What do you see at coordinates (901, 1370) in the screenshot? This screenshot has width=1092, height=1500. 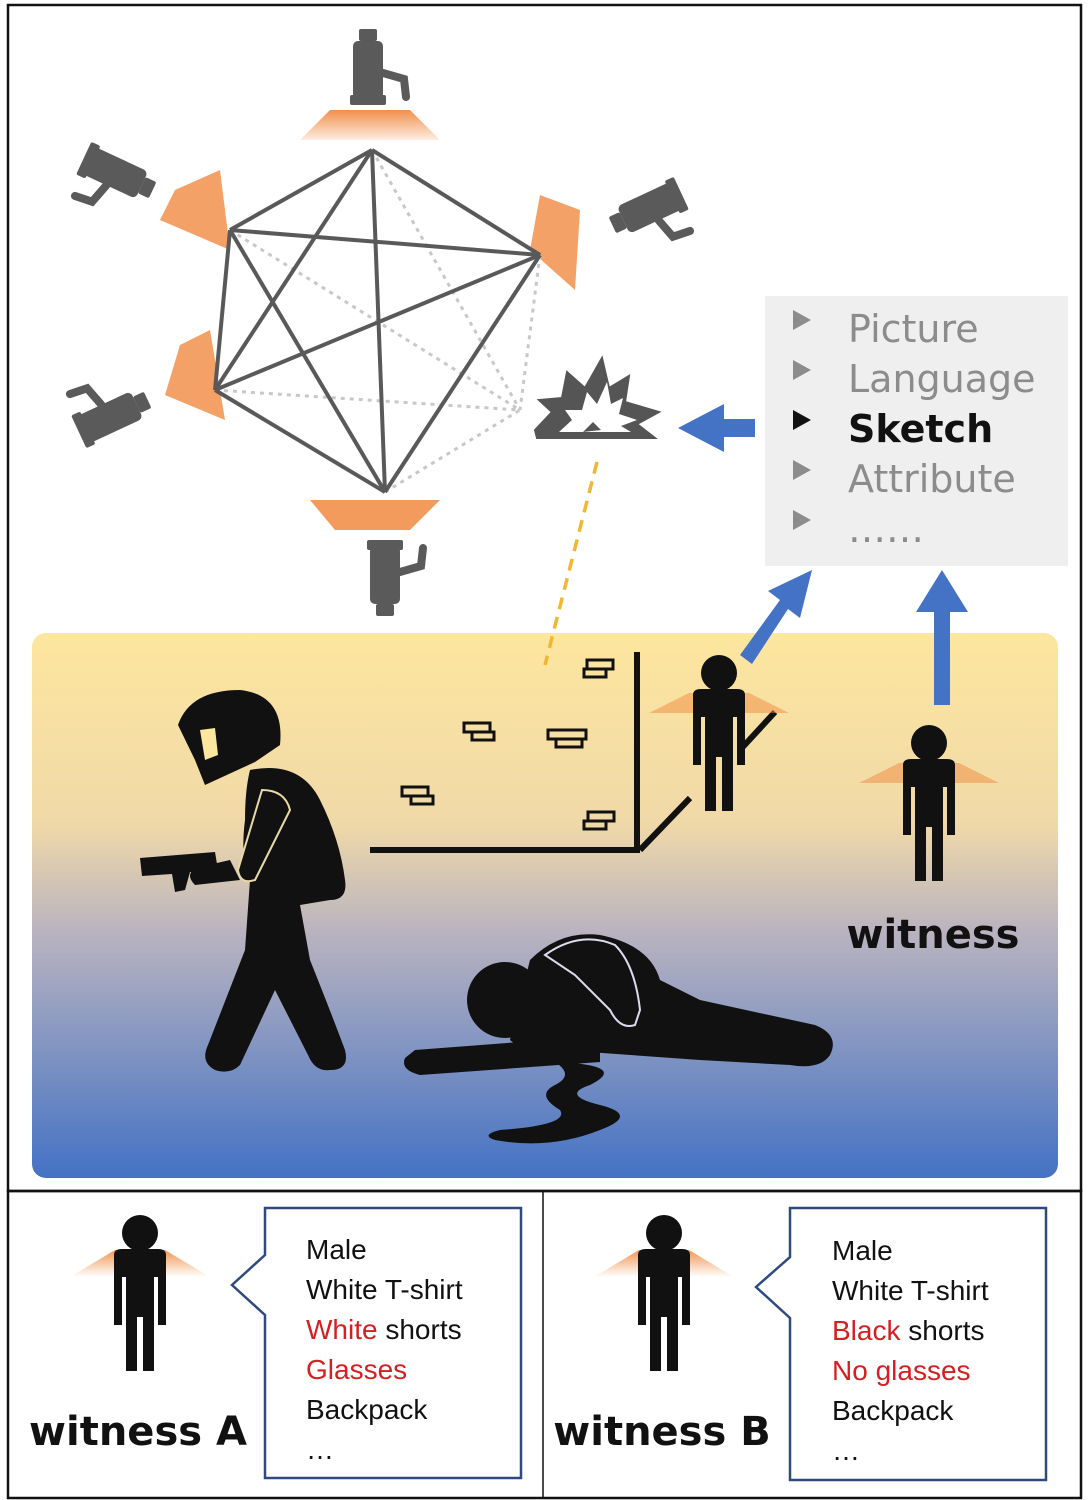 I see `witness_b-attribute-3: No glasses` at bounding box center [901, 1370].